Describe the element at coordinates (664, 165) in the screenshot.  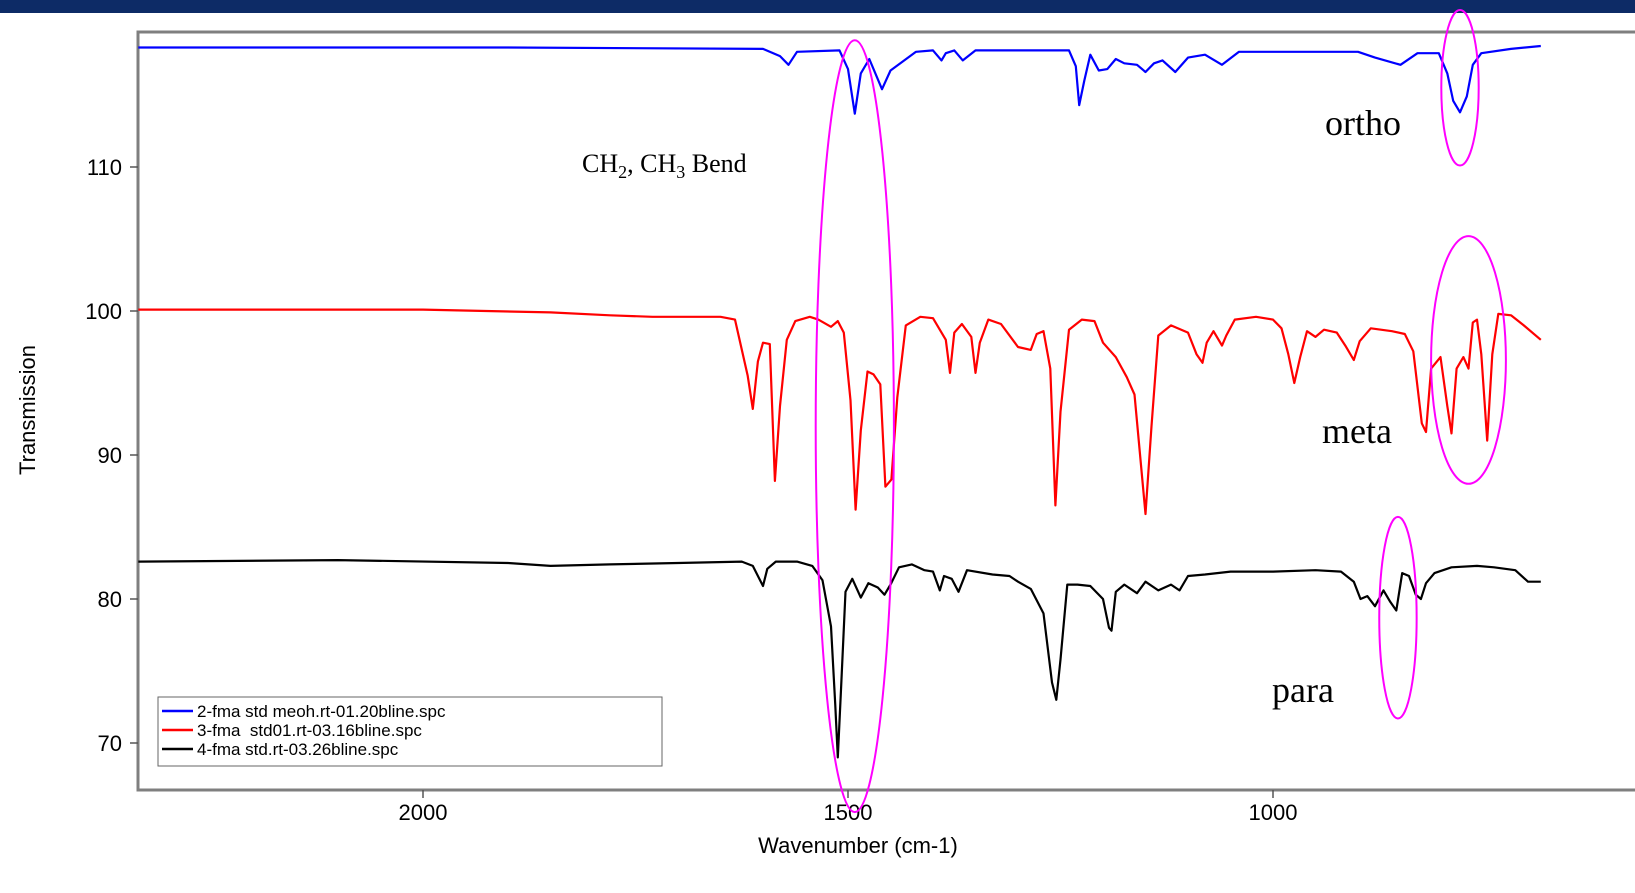
I see `annotation-ch2-ch3-bend: CH2, CH3 Bend` at that location.